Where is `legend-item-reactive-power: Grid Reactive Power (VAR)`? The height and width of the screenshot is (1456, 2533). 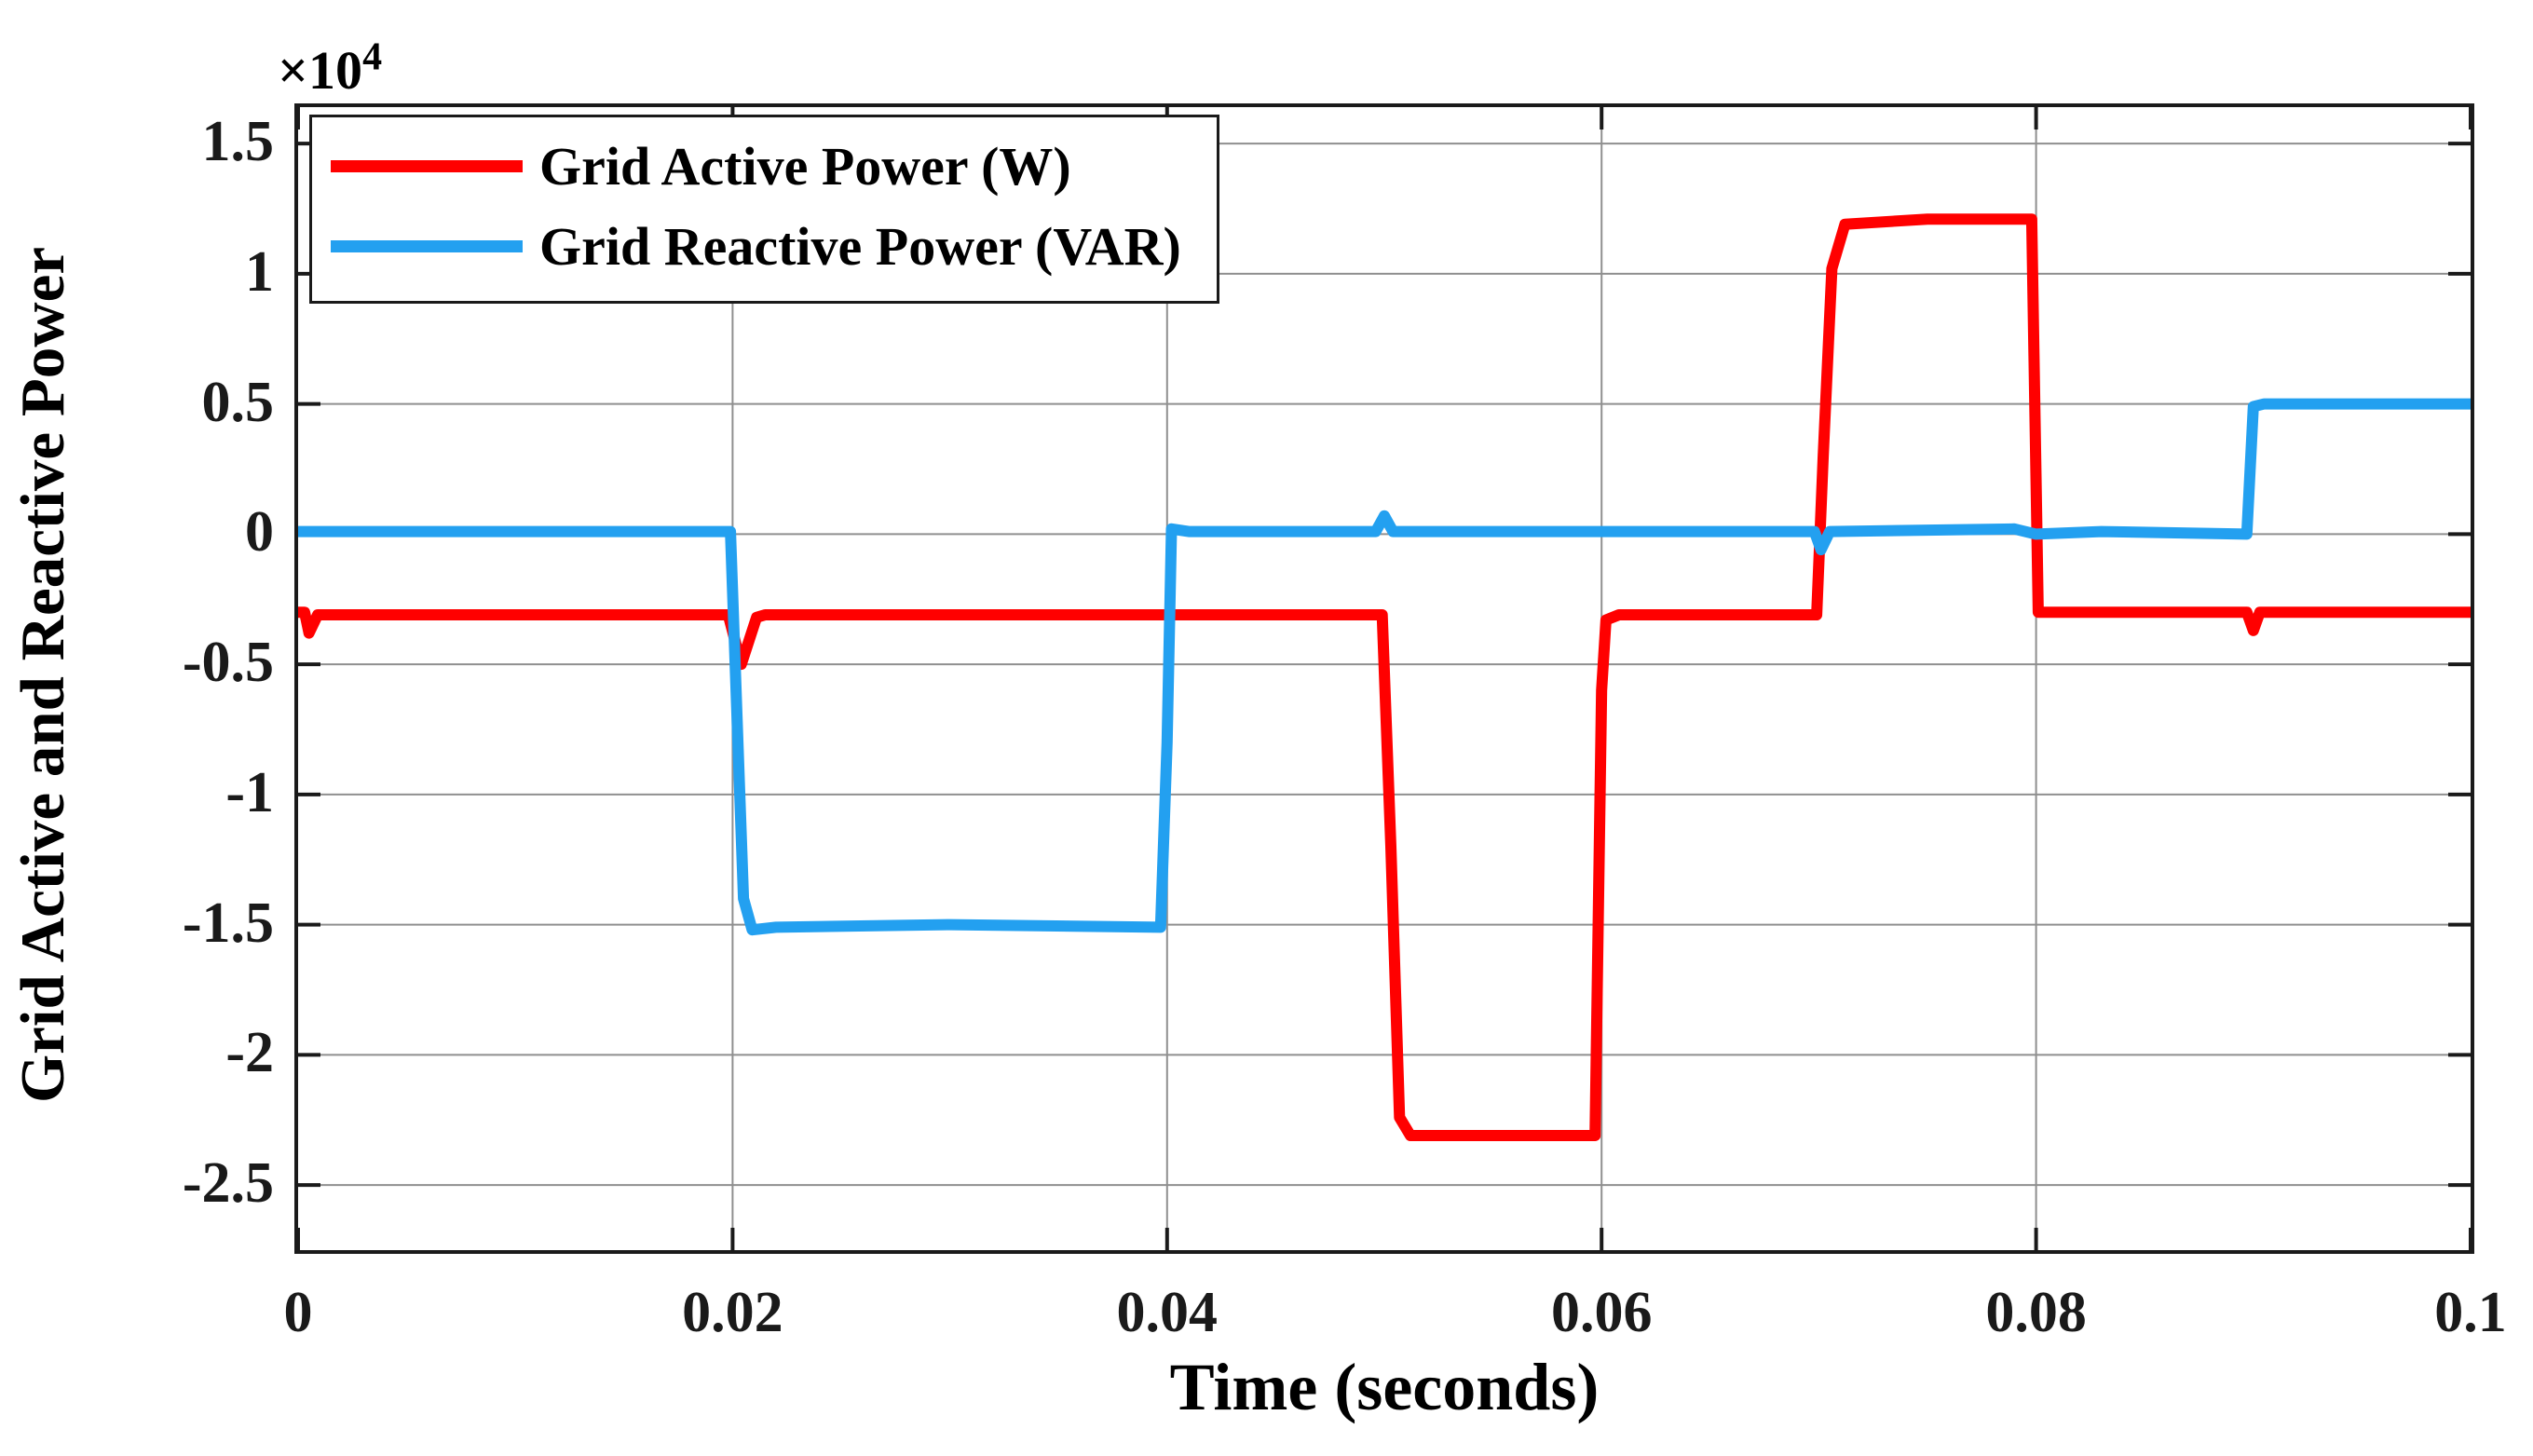 legend-item-reactive-power: Grid Reactive Power (VAR) is located at coordinates (756, 246).